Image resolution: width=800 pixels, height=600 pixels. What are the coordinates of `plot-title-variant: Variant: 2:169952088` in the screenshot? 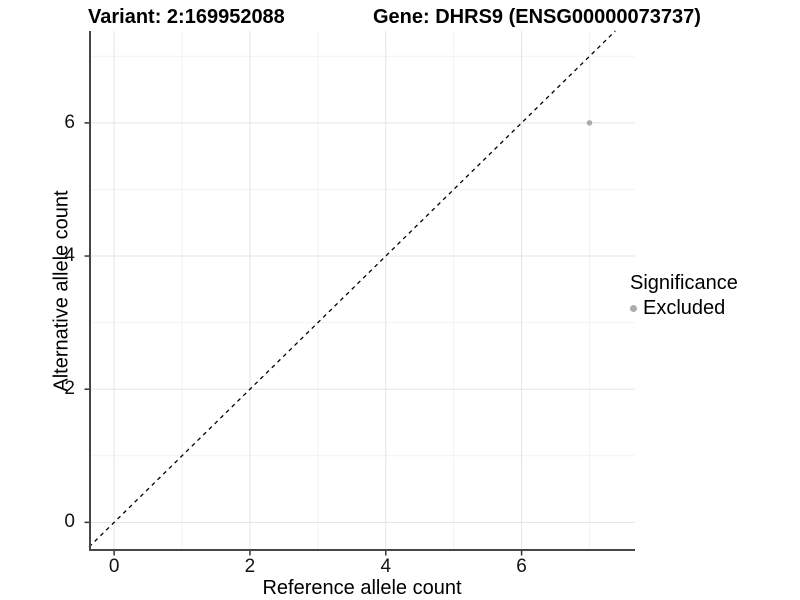 It's located at (186, 17).